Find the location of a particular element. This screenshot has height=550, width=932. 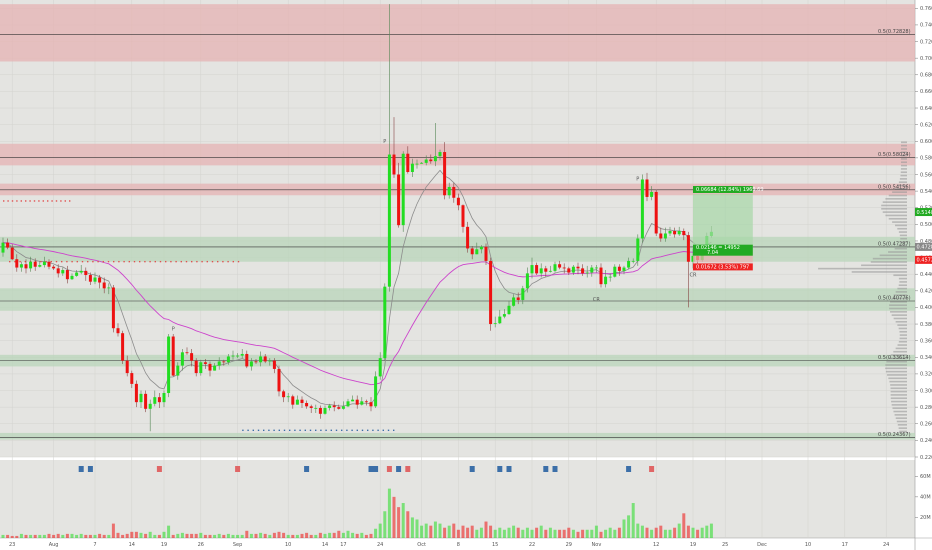

fib-level-label: 0.5(0.54156) is located at coordinates (894, 187).